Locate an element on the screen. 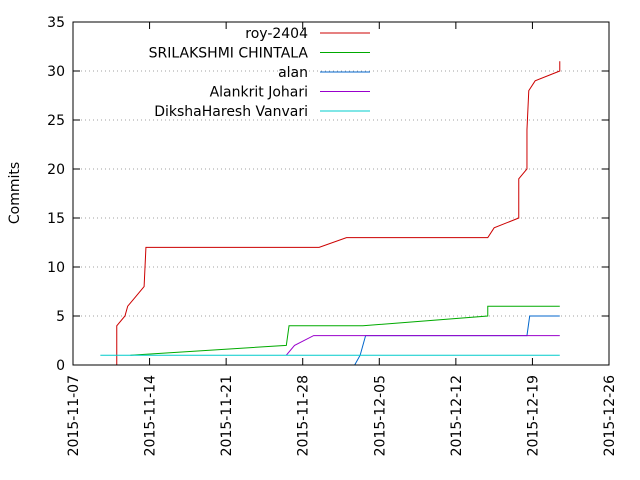 Image resolution: width=640 pixels, height=480 pixels. series-line-alan is located at coordinates (457, 340).